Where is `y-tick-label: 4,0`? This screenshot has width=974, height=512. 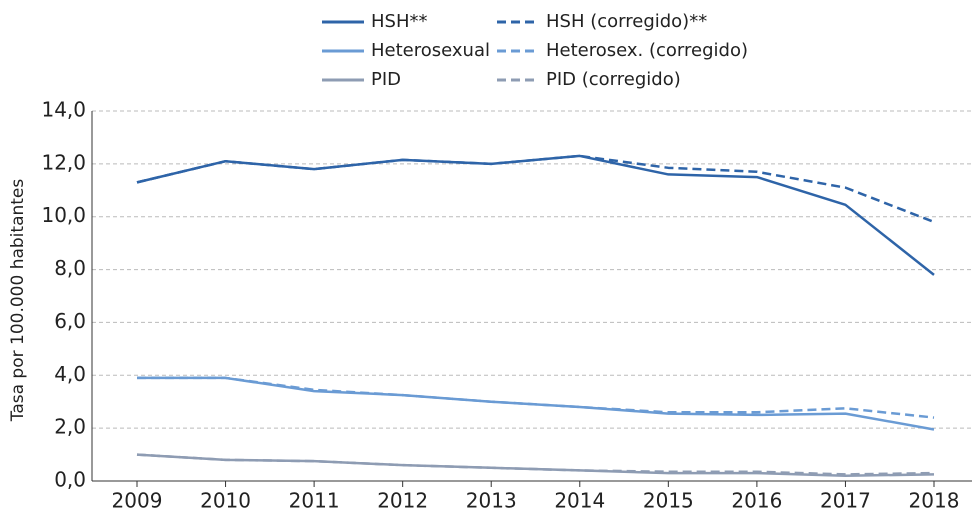 y-tick-label: 4,0 is located at coordinates (70, 374).